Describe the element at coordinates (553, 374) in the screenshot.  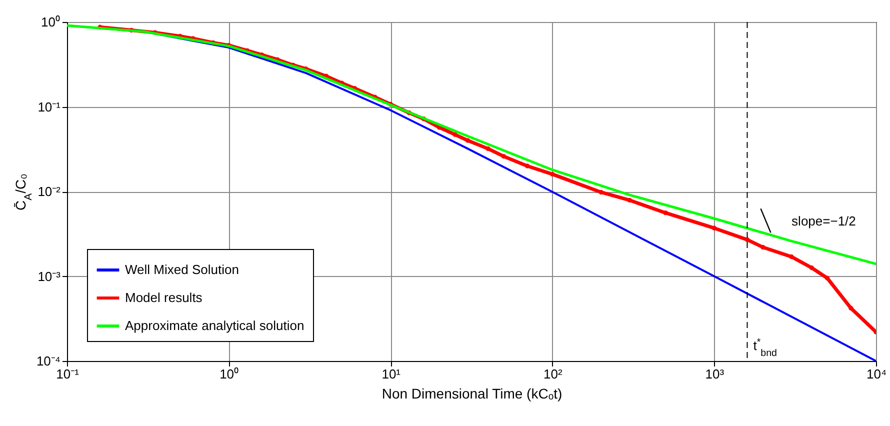
I see `x-tick-label: 10²` at that location.